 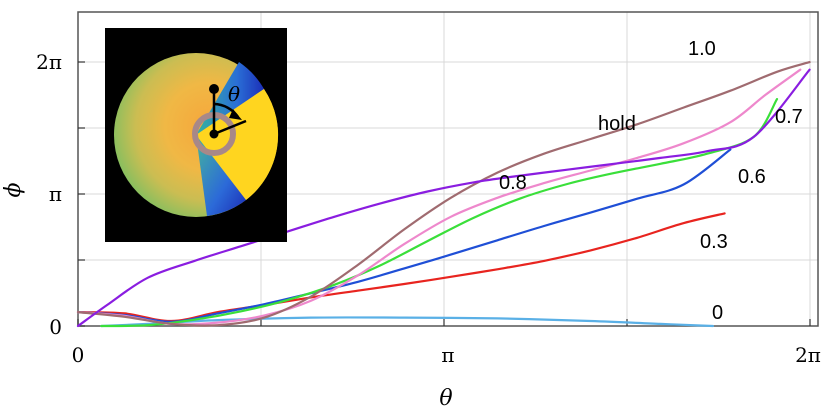 What do you see at coordinates (237, 144) in the screenshot?
I see `inset-warm-sector` at bounding box center [237, 144].